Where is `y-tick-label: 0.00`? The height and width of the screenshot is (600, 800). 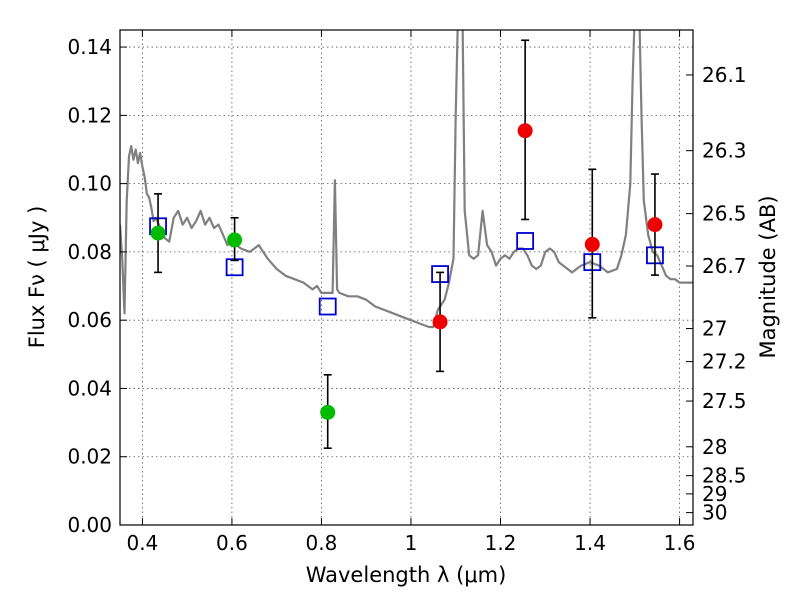 y-tick-label: 0.00 is located at coordinates (89, 525).